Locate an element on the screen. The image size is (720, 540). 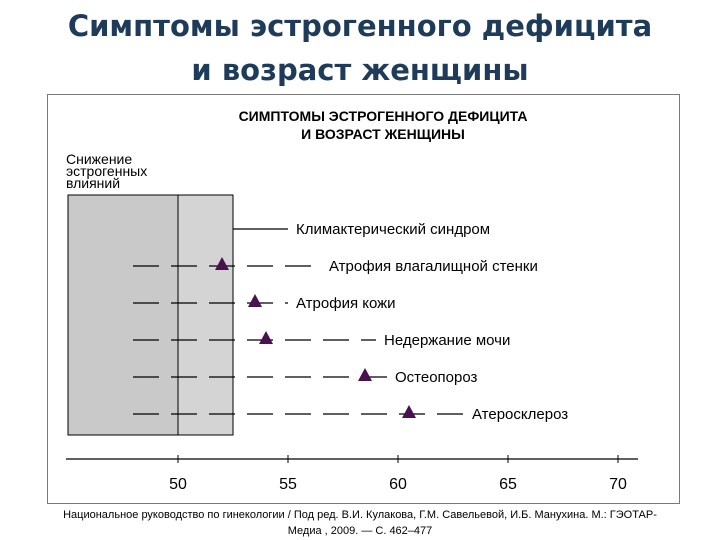
symptom-label: Остеопороз is located at coordinates (436, 377).